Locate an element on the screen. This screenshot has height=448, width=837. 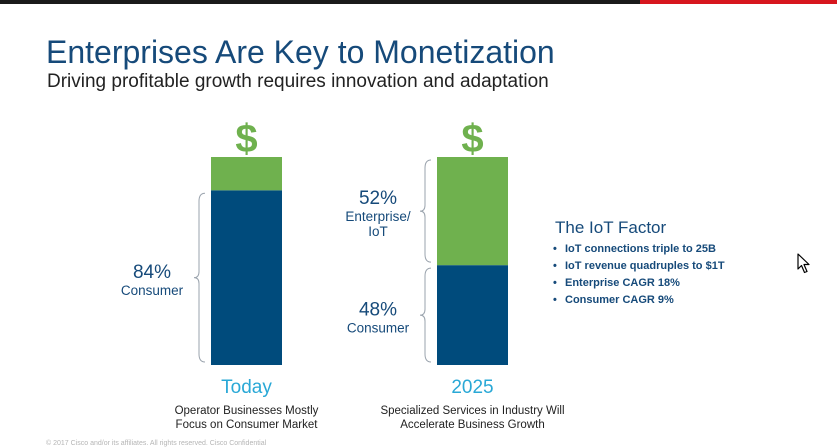
category-caption: Operator Businesses Mostly is located at coordinates (247, 411).